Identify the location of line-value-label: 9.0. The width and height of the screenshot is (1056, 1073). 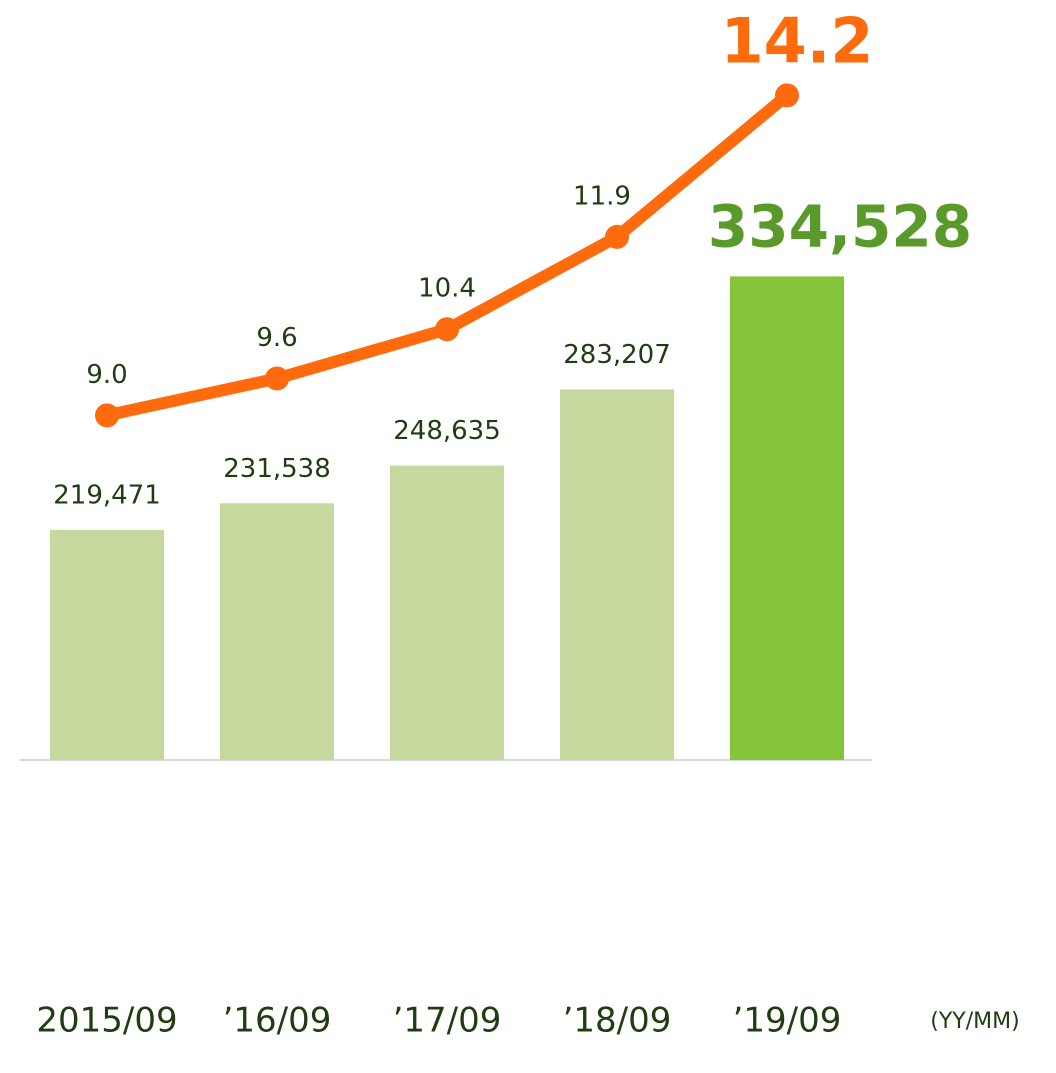
(106, 375).